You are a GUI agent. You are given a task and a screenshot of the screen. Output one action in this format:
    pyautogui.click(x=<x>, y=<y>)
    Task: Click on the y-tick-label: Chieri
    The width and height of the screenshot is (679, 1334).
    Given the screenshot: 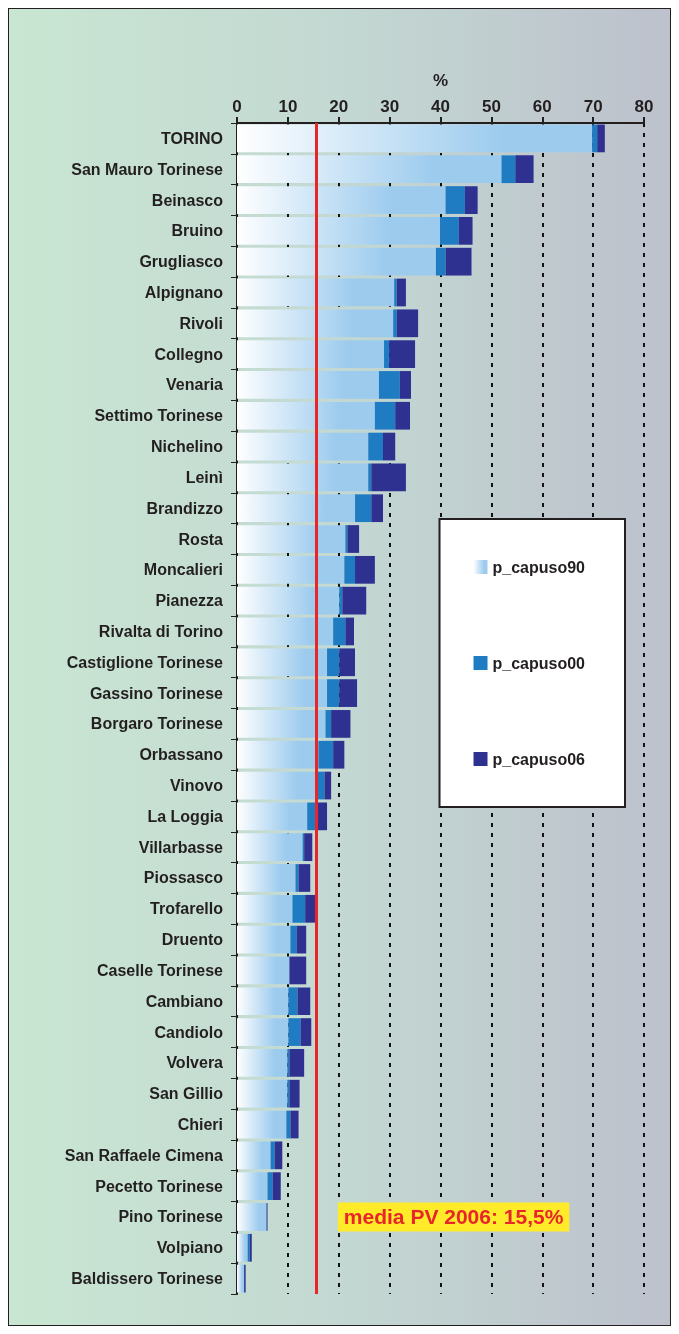 What is the action you would take?
    pyautogui.click(x=200, y=1125)
    